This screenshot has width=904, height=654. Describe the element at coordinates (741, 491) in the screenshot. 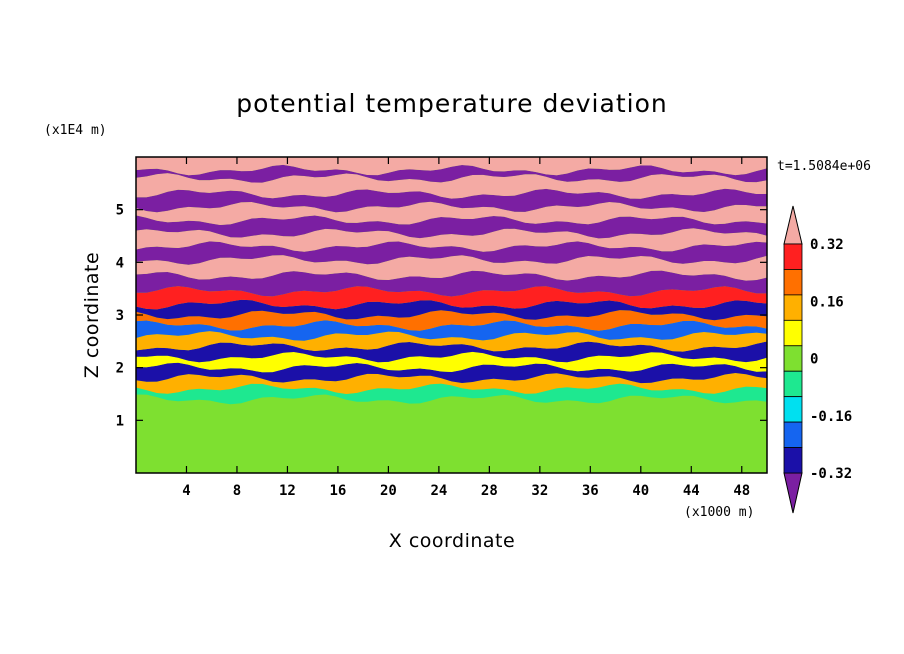

I see `x-tick-label: 48` at that location.